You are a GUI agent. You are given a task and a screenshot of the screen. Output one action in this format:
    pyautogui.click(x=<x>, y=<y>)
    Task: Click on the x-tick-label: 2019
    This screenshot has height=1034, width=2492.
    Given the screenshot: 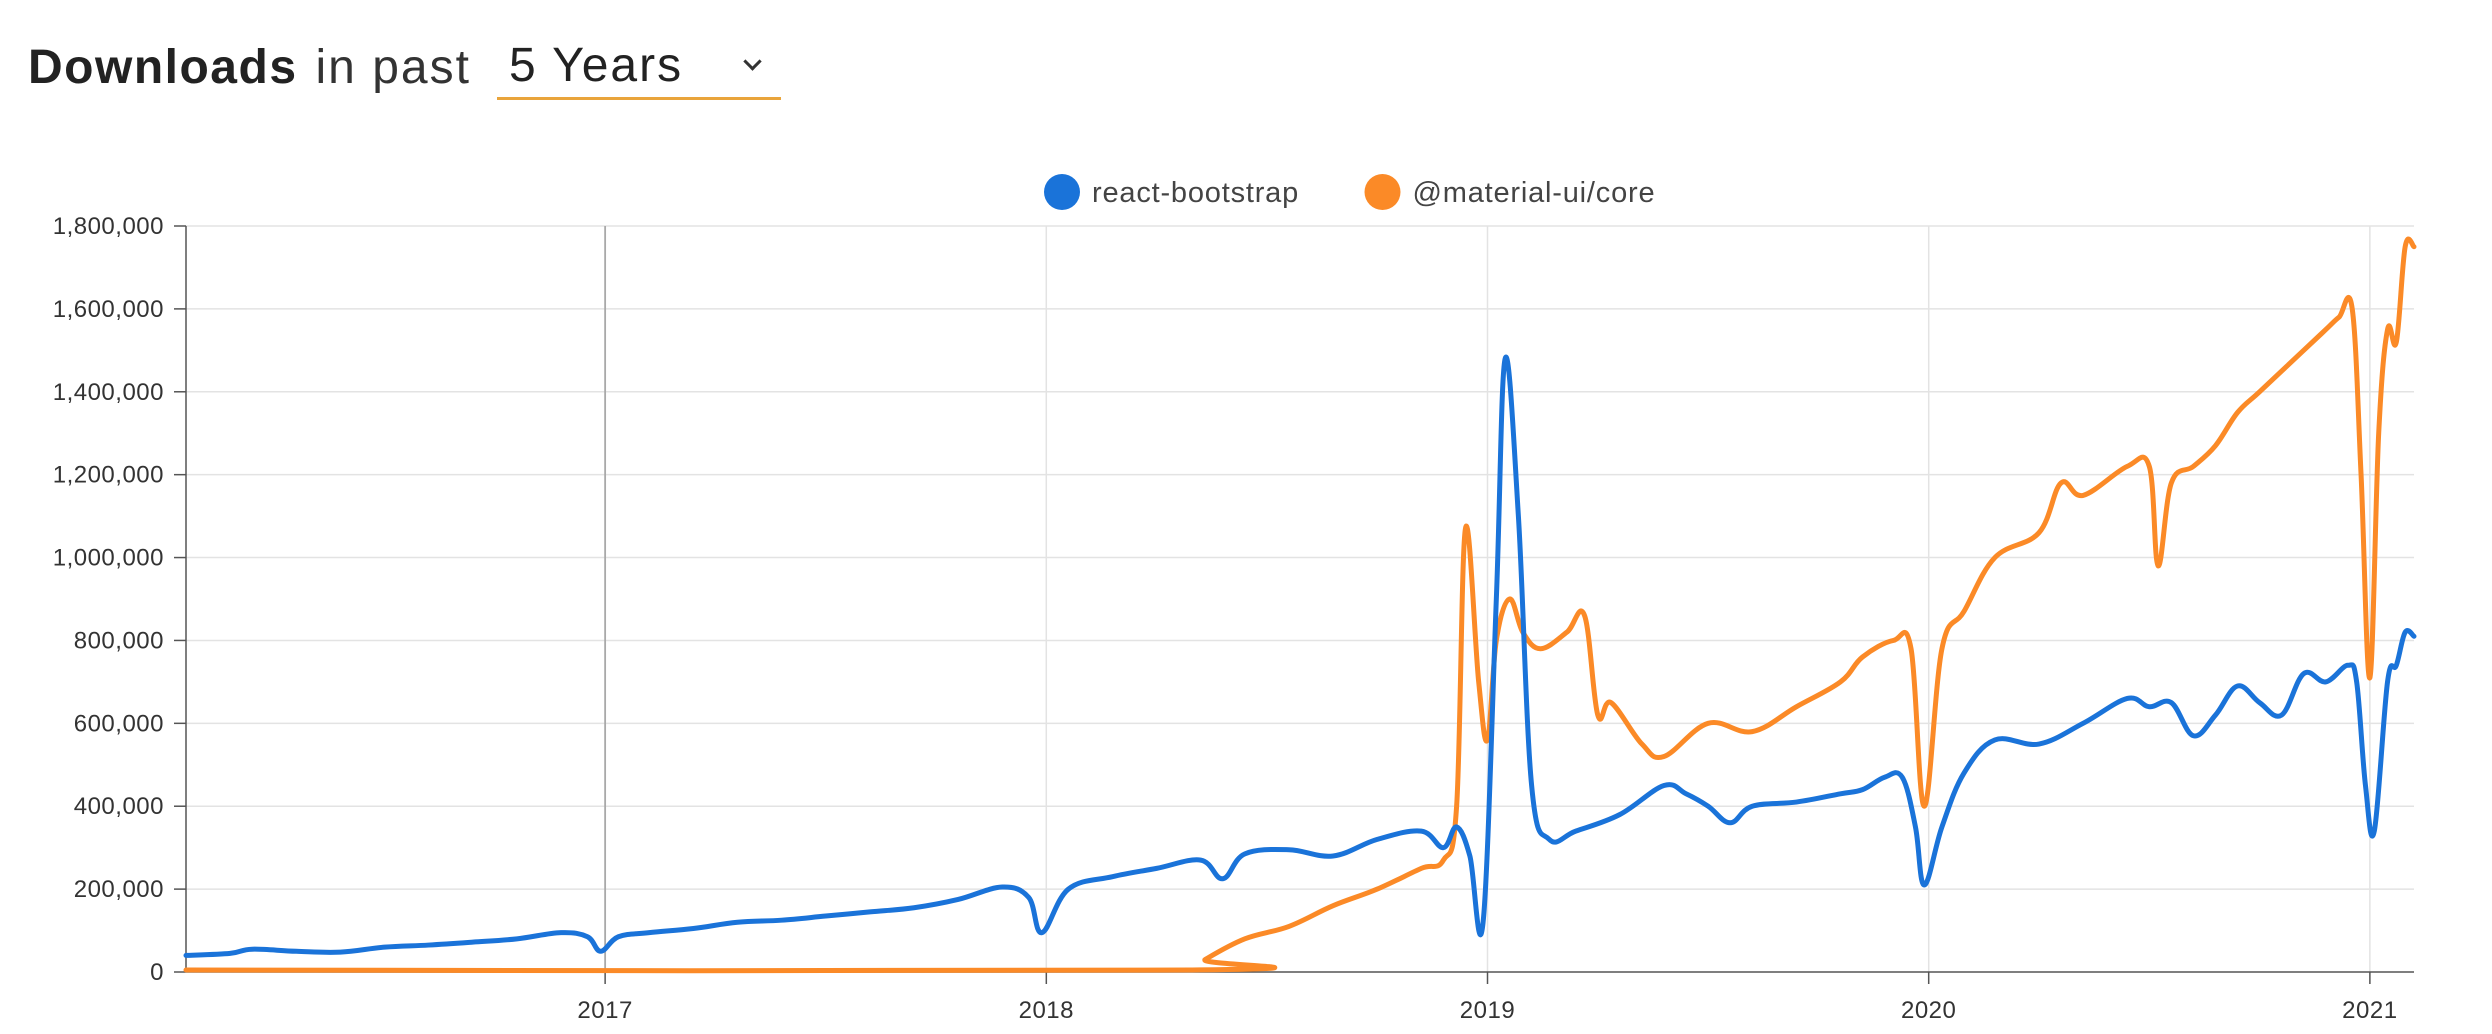 What is the action you would take?
    pyautogui.click(x=1487, y=1010)
    